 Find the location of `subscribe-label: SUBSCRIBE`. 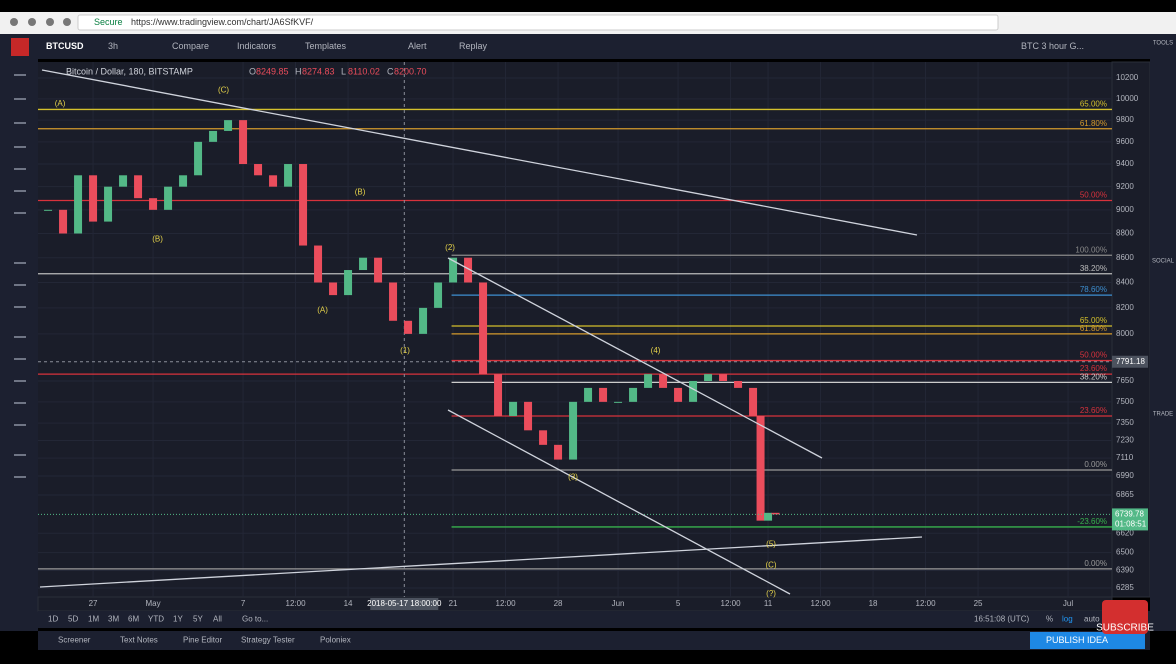

subscribe-label: SUBSCRIBE is located at coordinates (1125, 628).